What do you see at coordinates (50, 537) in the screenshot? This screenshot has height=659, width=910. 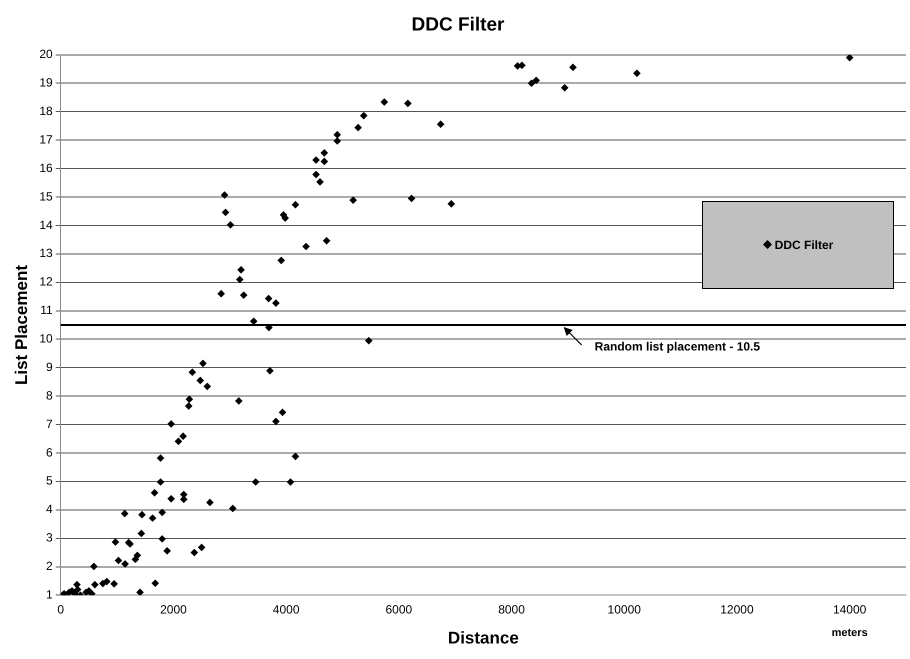 I see `y-tick-label: 3` at bounding box center [50, 537].